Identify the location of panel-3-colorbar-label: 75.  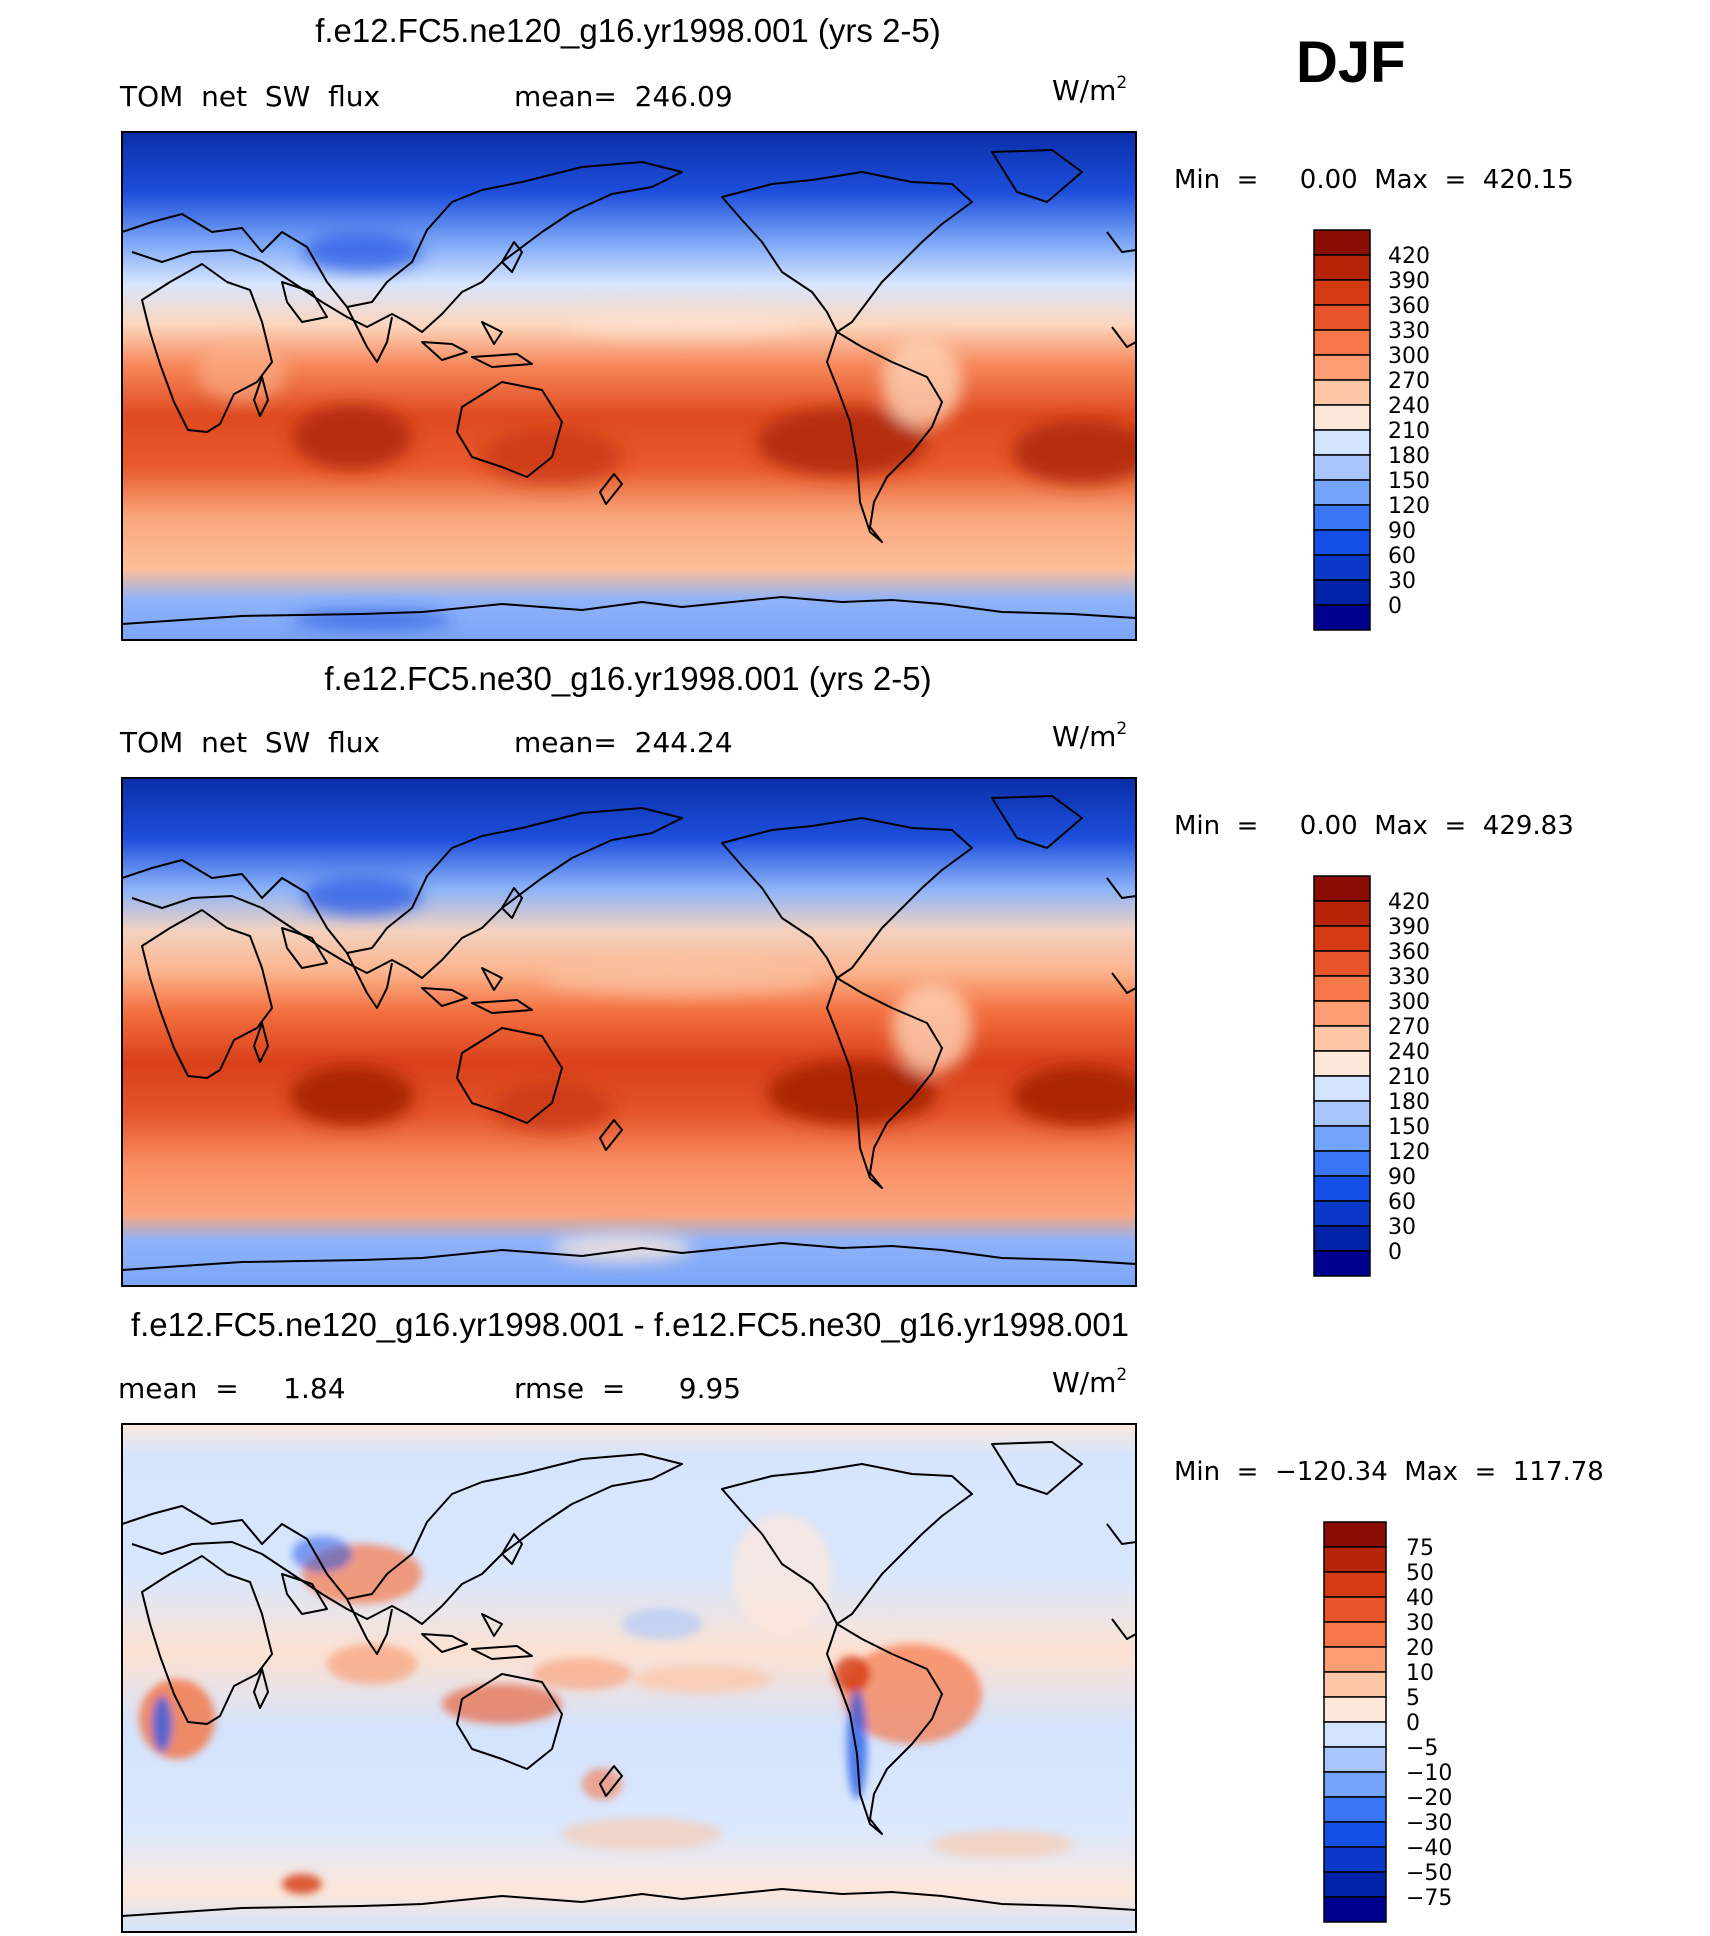
(1420, 1548).